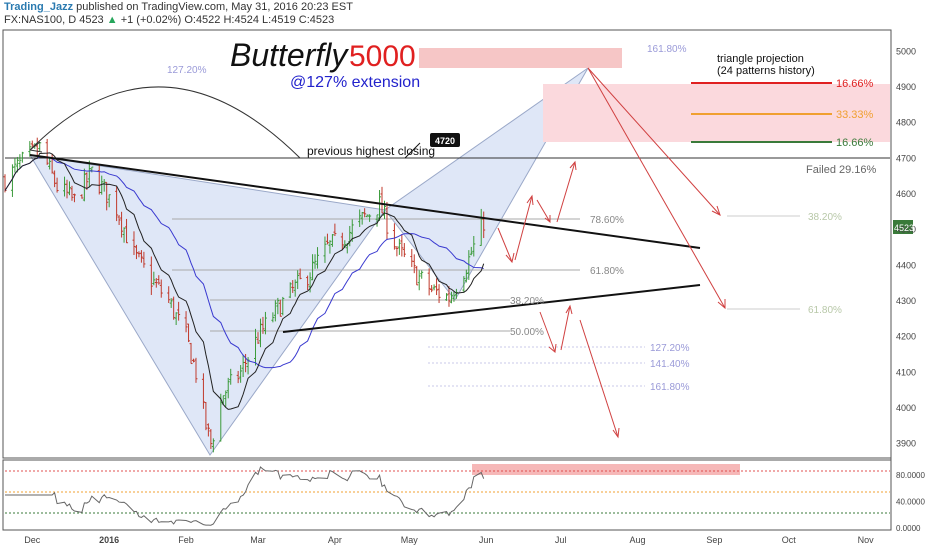  I want to click on price-tick-label: 4600, so click(906, 194).